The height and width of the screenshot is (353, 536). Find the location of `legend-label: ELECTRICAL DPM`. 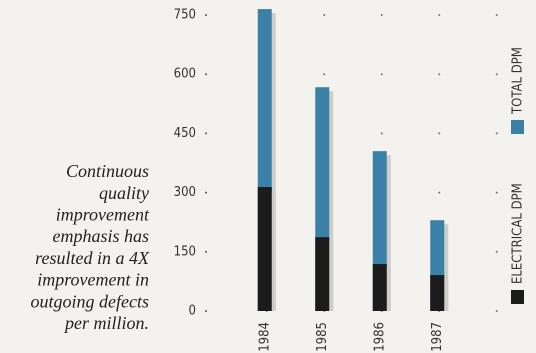

legend-label: ELECTRICAL DPM is located at coordinates (518, 233).